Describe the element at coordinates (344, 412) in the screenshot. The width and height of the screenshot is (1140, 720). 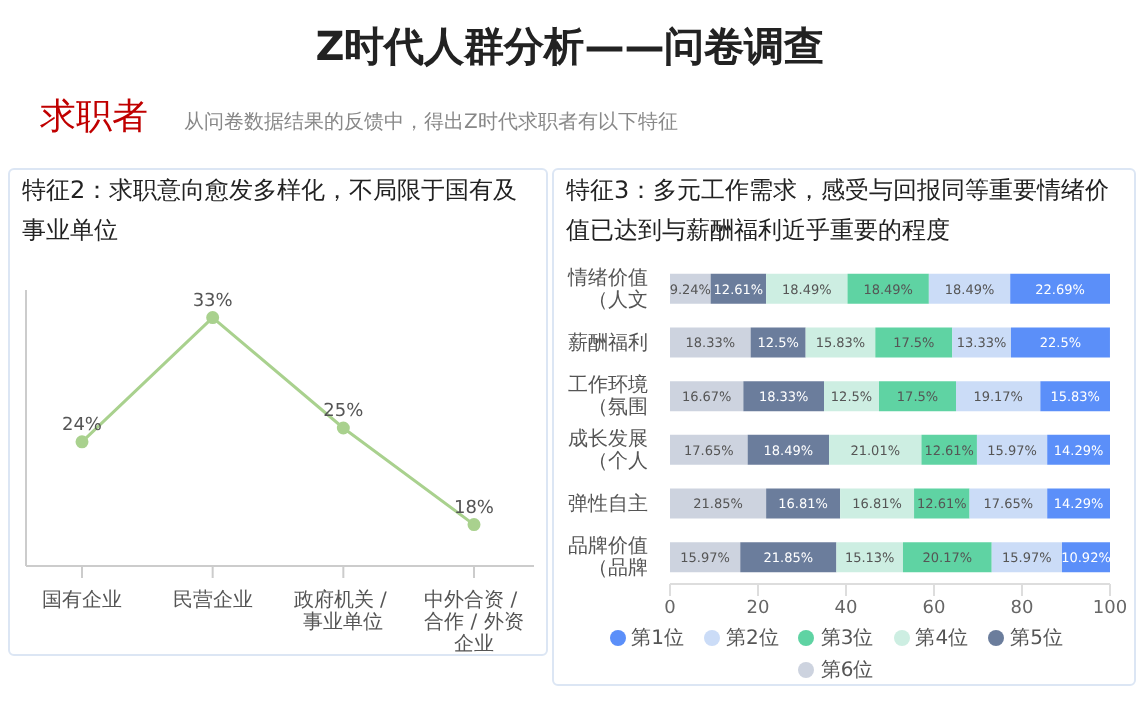
I see `data-label: 25%` at that location.